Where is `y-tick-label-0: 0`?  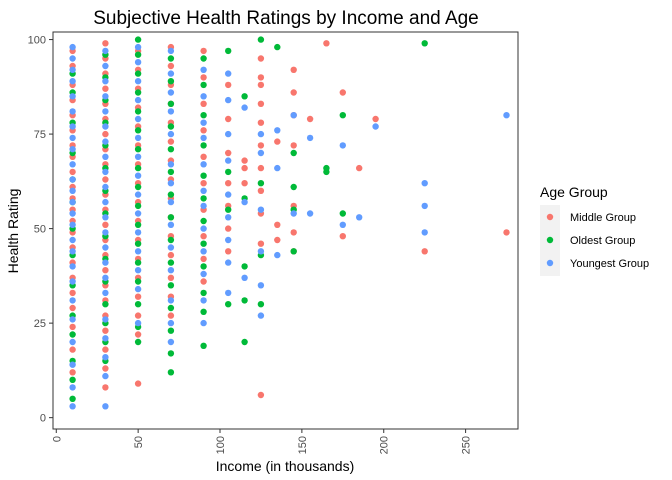 y-tick-label-0: 0 is located at coordinates (43, 419).